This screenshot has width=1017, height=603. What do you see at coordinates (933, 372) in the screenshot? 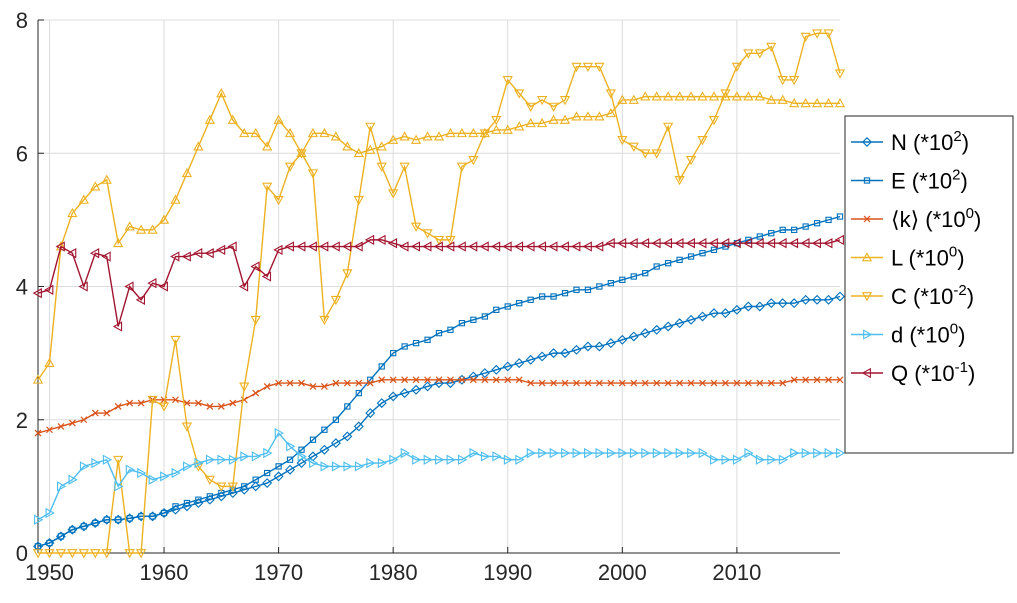
I see `legend-label: Q (*10-1)` at bounding box center [933, 372].